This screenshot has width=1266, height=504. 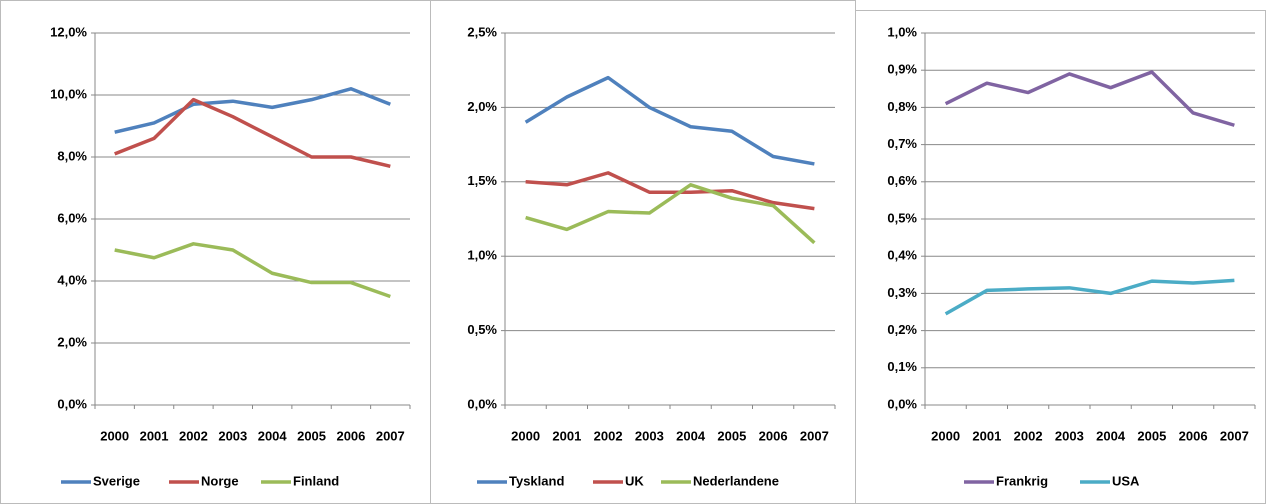 What do you see at coordinates (536, 480) in the screenshot?
I see `legend-label: Tyskland` at bounding box center [536, 480].